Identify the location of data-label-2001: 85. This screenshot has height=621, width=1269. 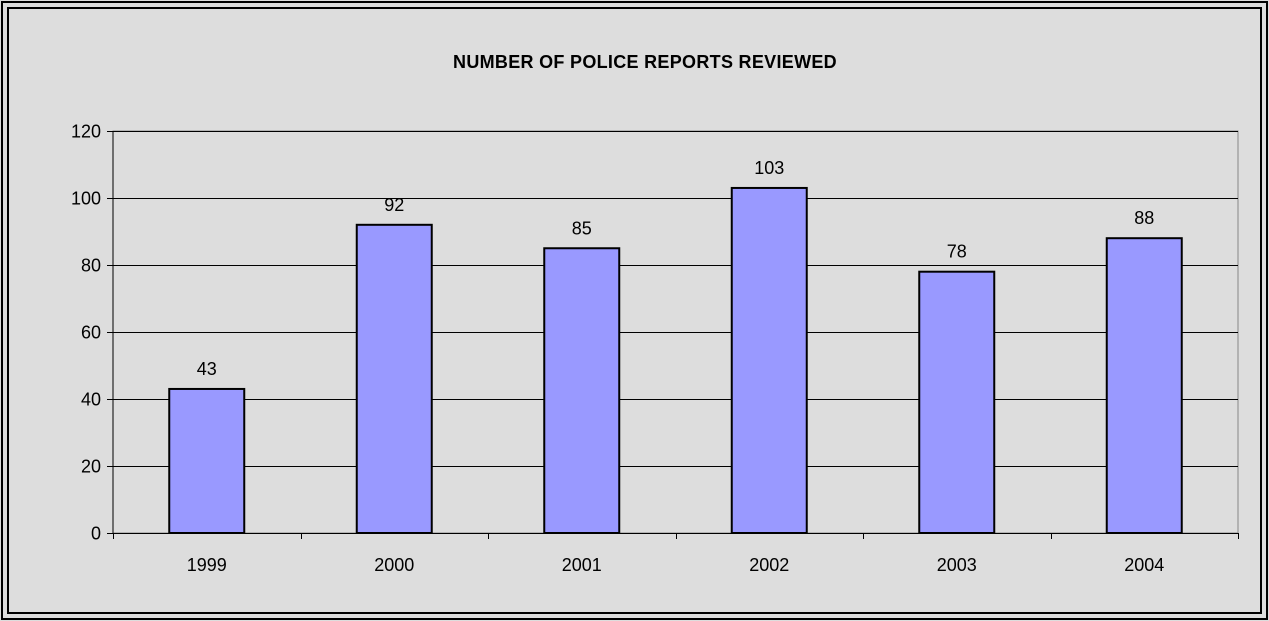
(582, 228).